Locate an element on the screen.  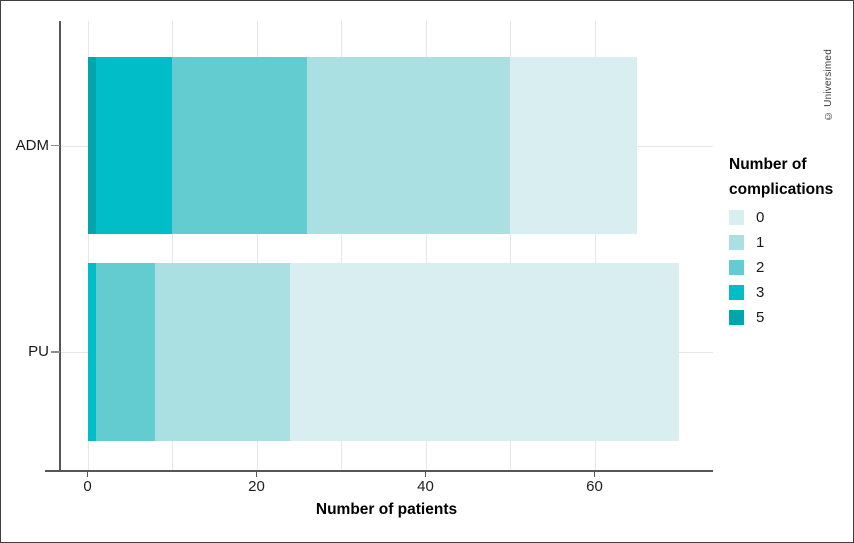
x-axis-title: Number of patients is located at coordinates (386, 509).